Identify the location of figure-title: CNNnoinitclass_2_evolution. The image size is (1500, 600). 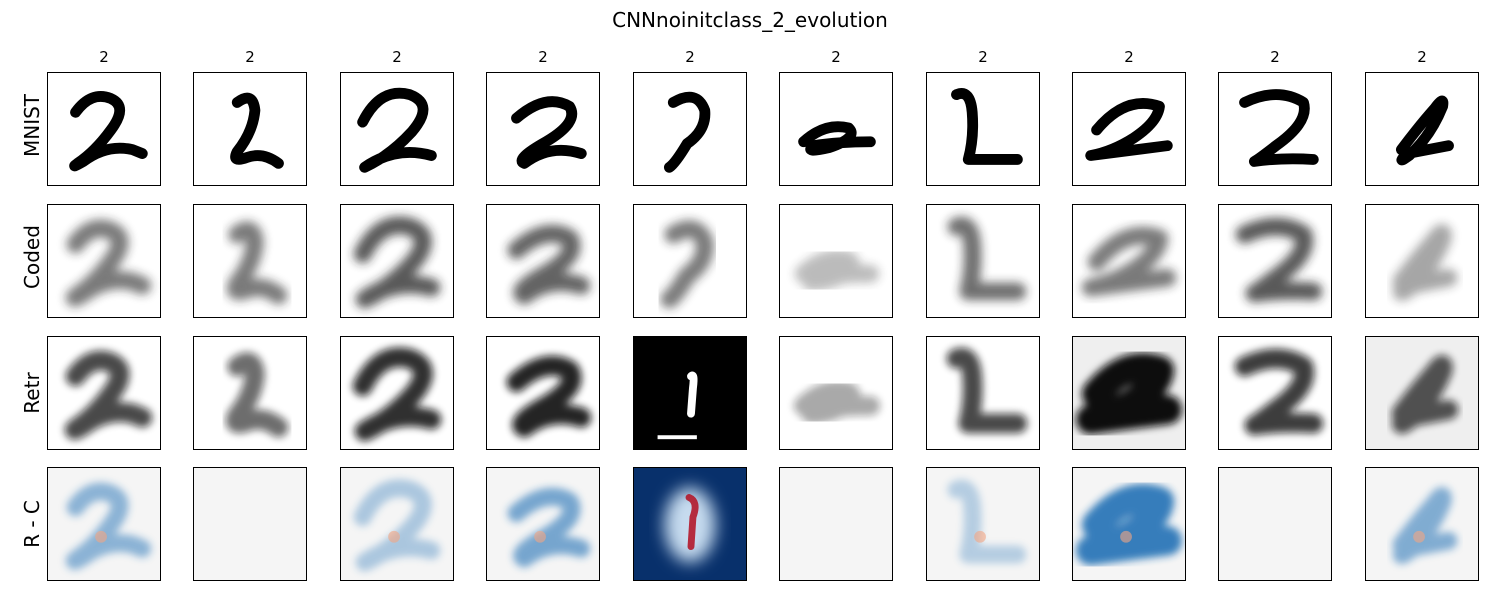
(750, 20).